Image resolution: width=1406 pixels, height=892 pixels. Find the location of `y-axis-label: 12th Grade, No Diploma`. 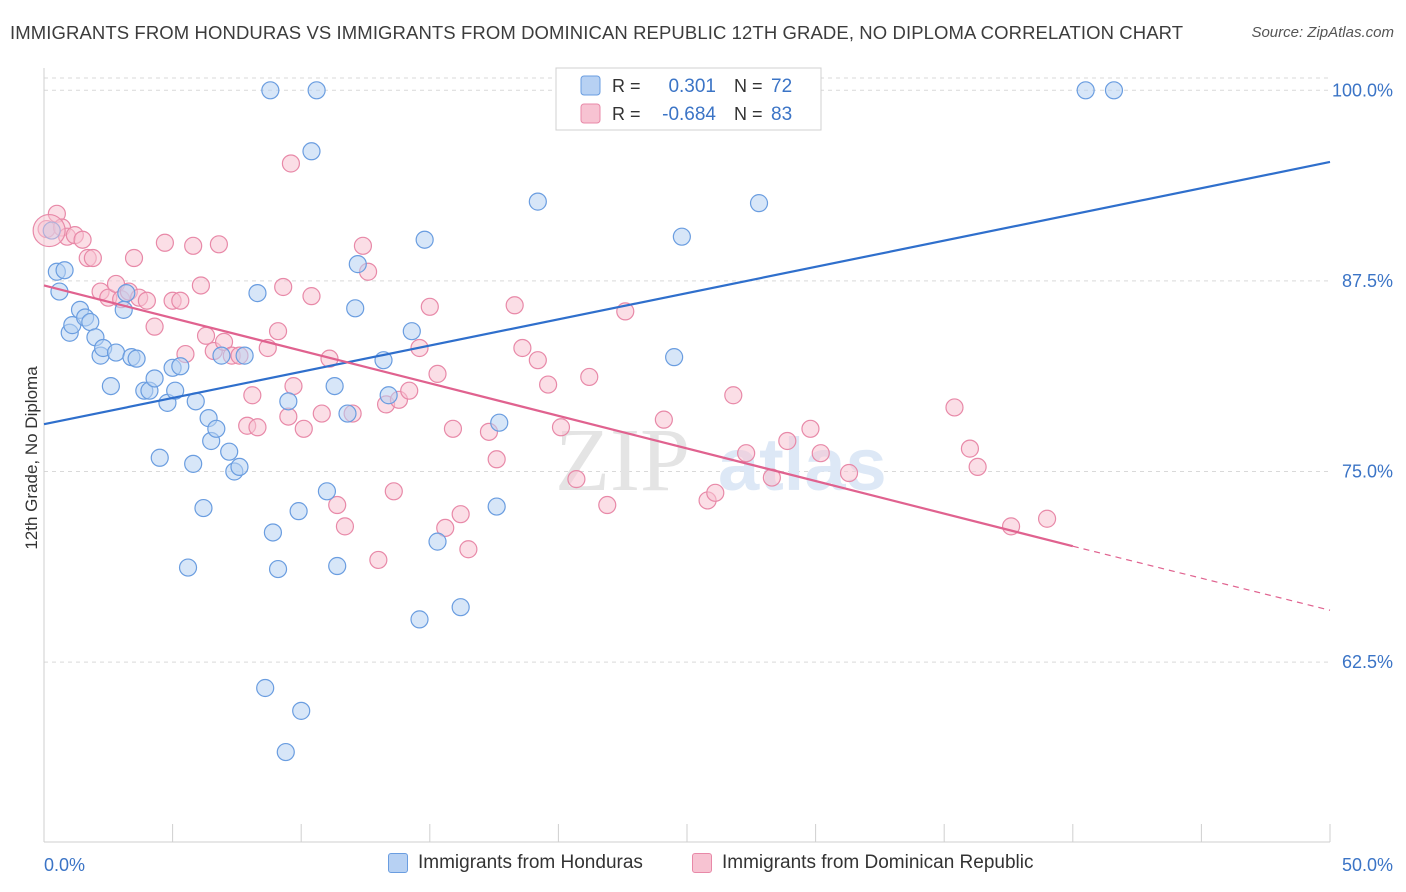

y-axis-label: 12th Grade, No Diploma is located at coordinates (31, 458).